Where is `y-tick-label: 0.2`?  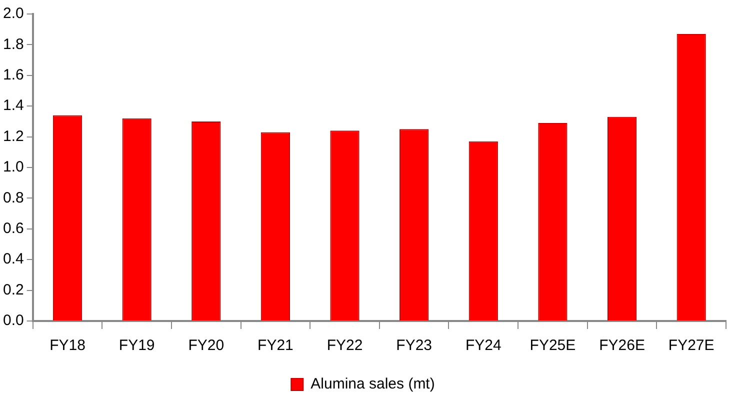
y-tick-label: 0.2 is located at coordinates (13, 289).